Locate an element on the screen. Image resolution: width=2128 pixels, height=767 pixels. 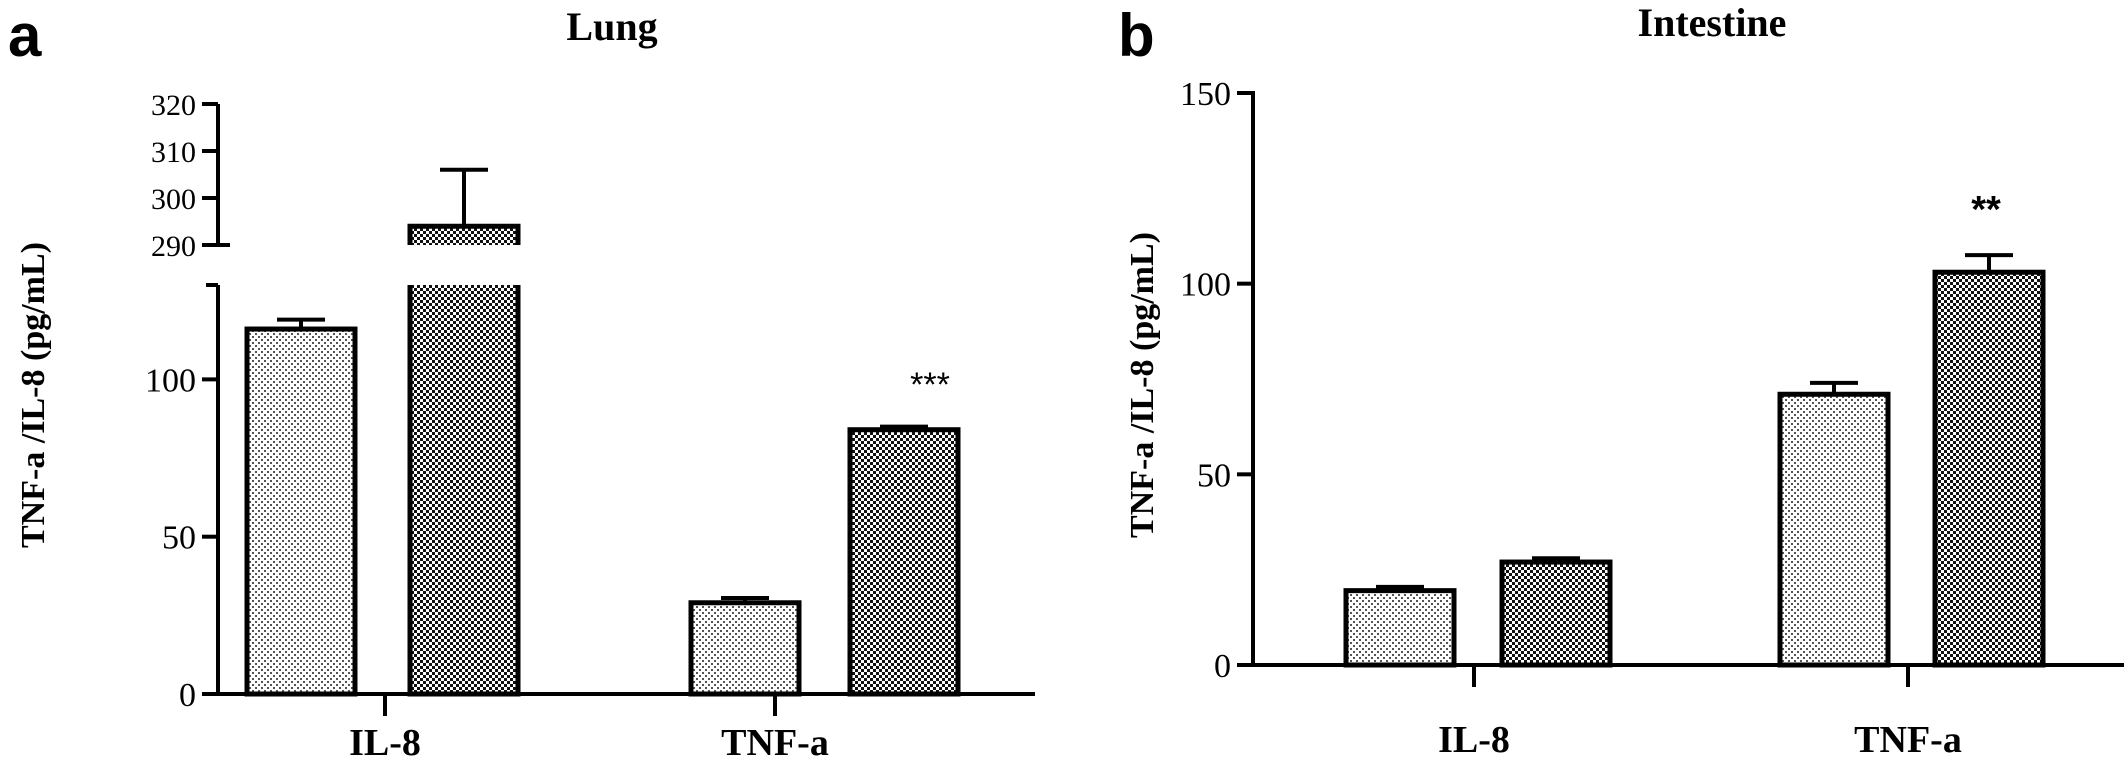
panel-a-y-tick-label-50: 50 is located at coordinates (179, 538).